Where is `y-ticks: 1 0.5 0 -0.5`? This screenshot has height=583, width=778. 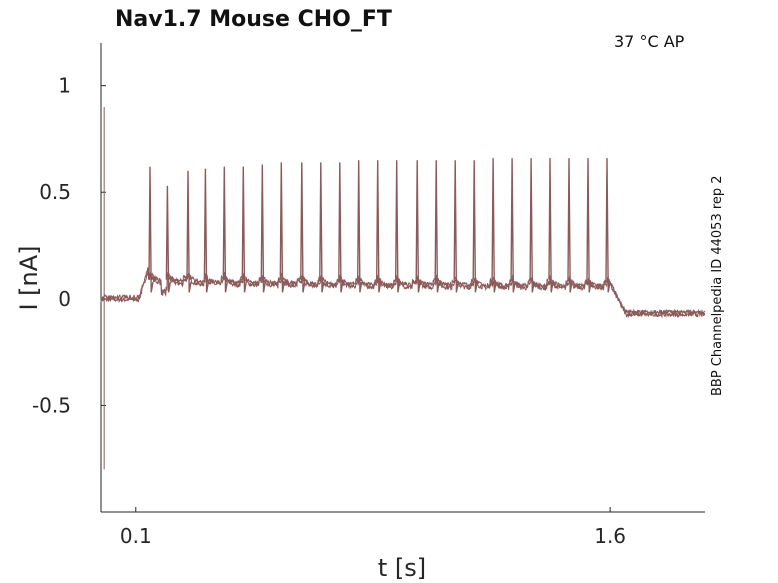
y-ticks: 1 0.5 0 -0.5 is located at coordinates (69, 245).